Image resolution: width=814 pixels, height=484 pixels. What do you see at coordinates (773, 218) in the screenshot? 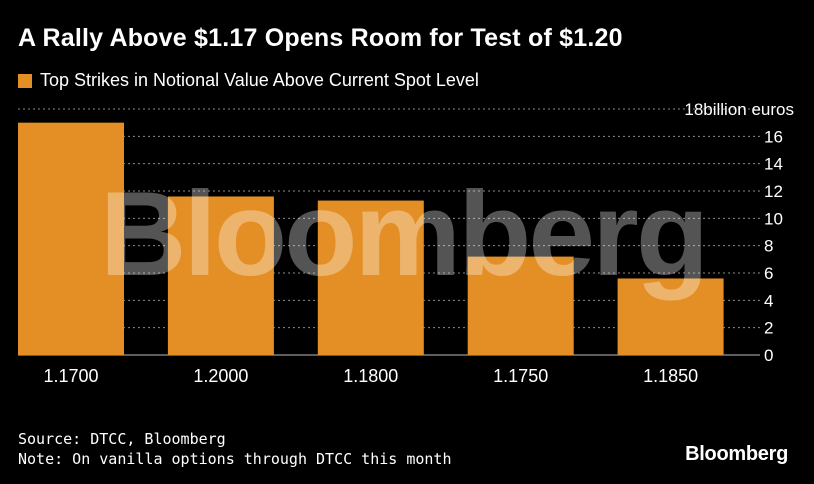
I see `y-tick-label: 10` at bounding box center [773, 218].